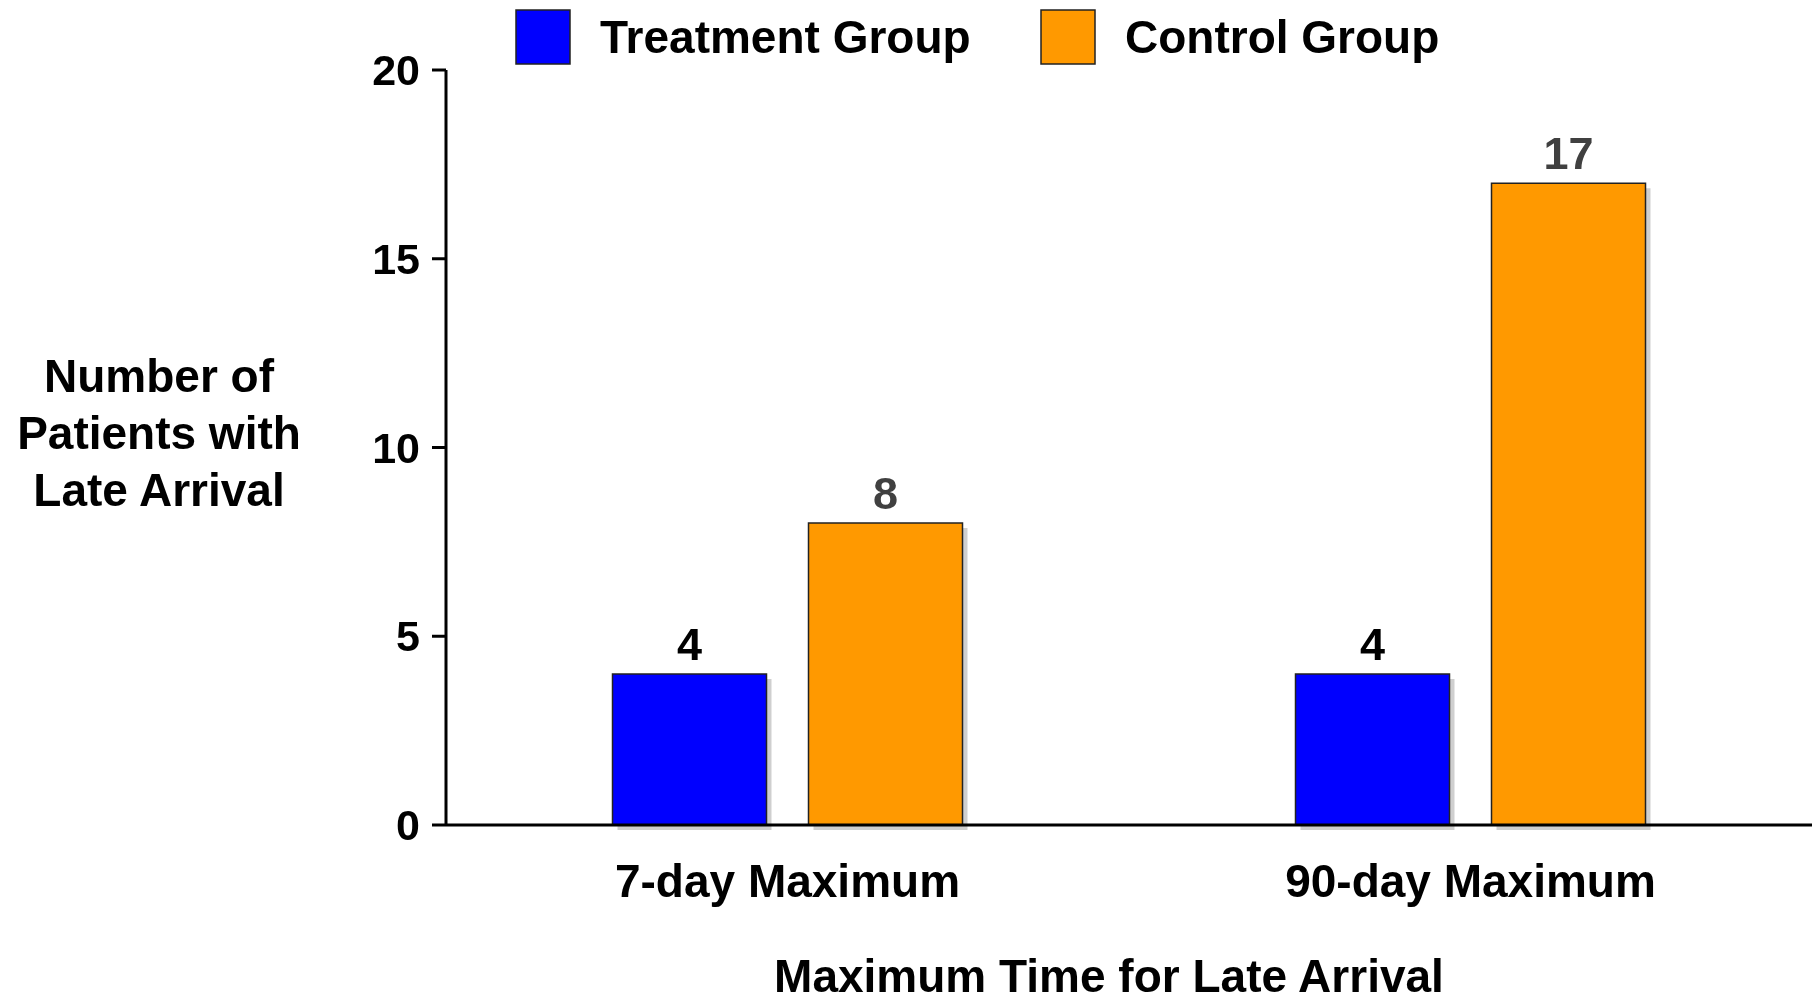 The height and width of the screenshot is (1004, 1818). I want to click on y-axis-title: Number of Patients with Late Arrival, so click(159, 433).